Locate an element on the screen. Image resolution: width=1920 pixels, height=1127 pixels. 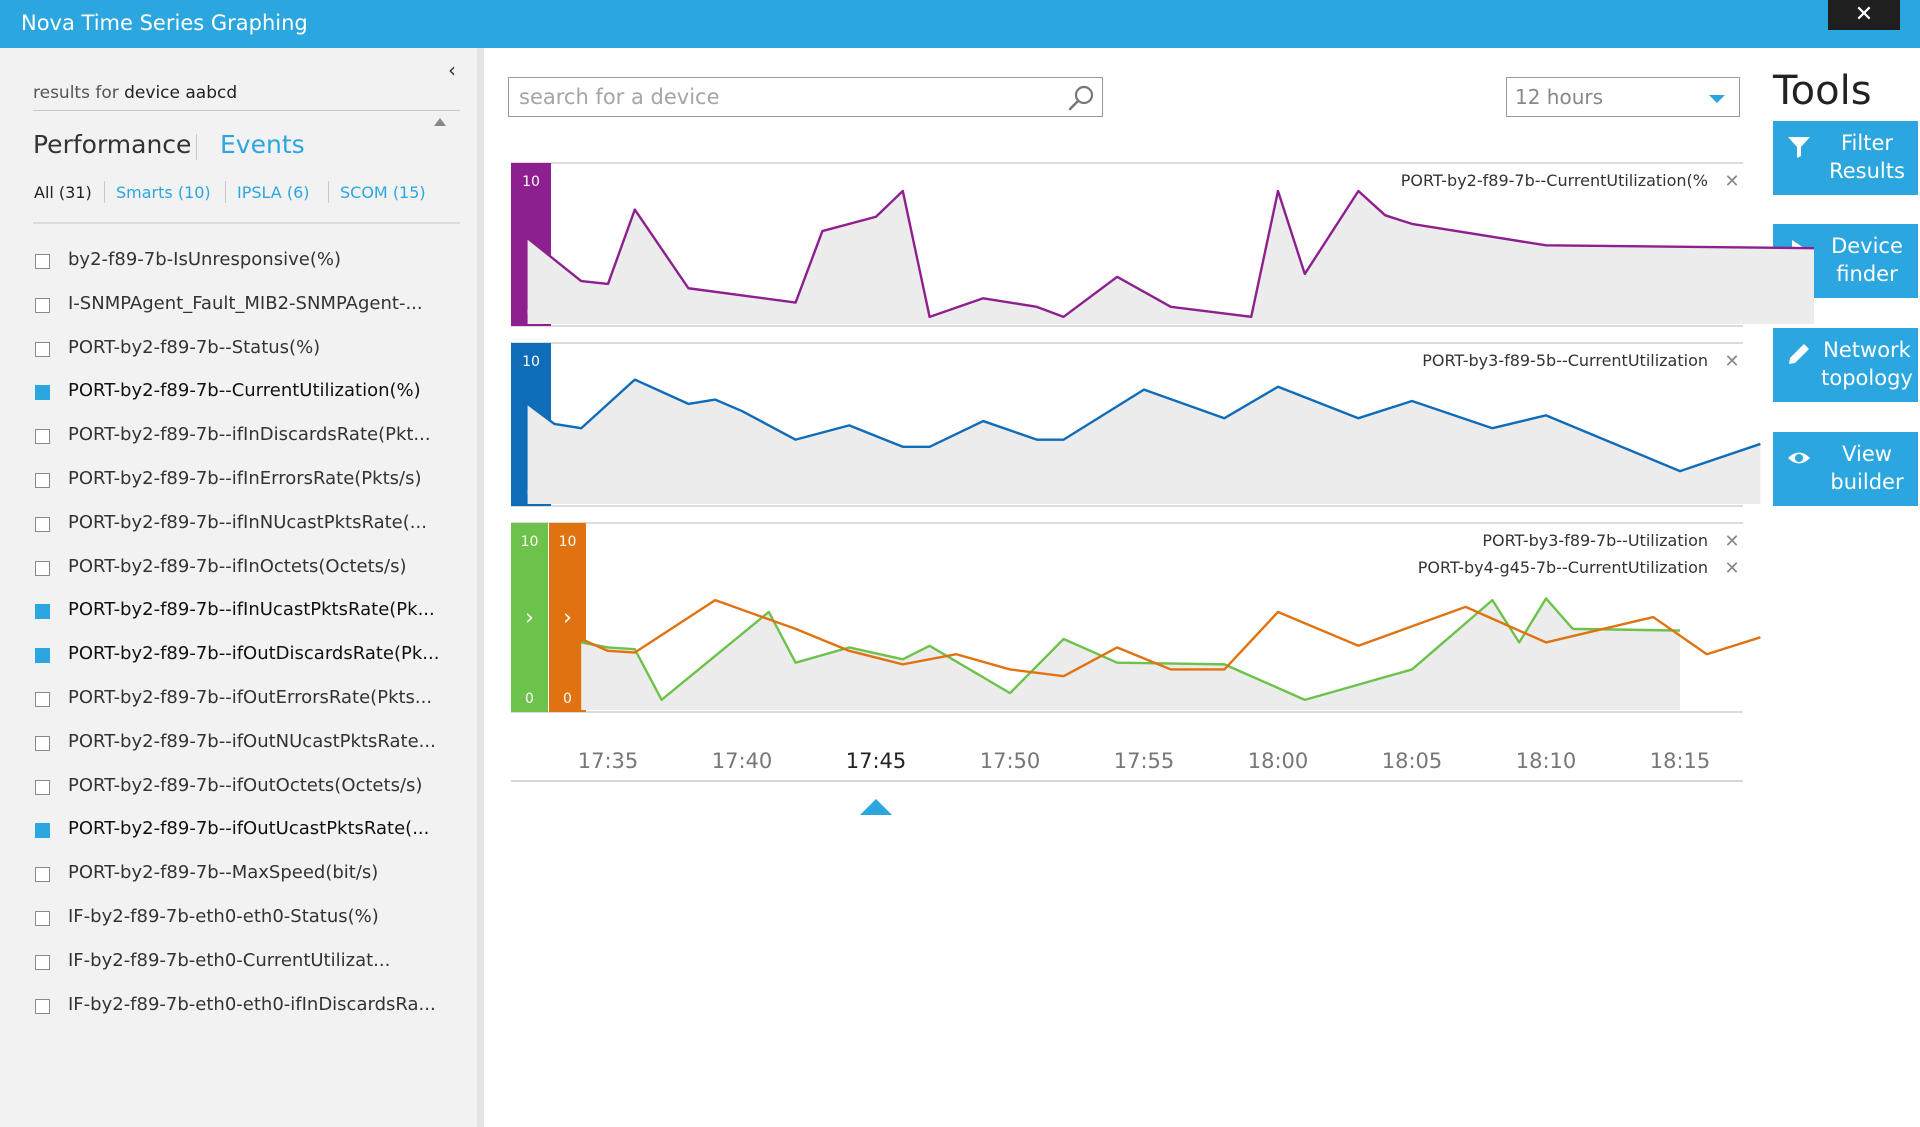
filter-separator is located at coordinates (328, 192).